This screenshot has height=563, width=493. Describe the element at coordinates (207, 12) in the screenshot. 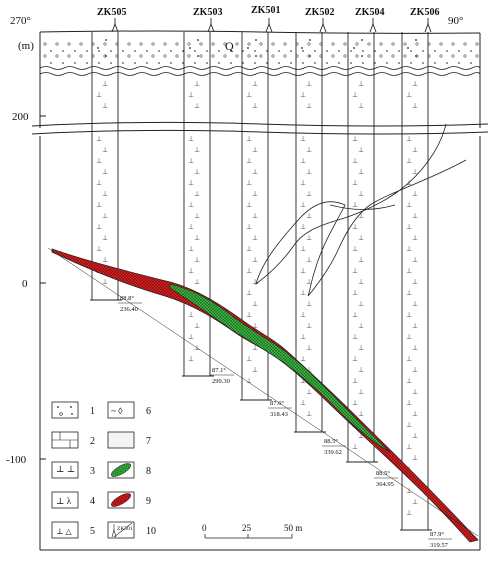

I see `borehole-label-zk503: ZK503` at that location.